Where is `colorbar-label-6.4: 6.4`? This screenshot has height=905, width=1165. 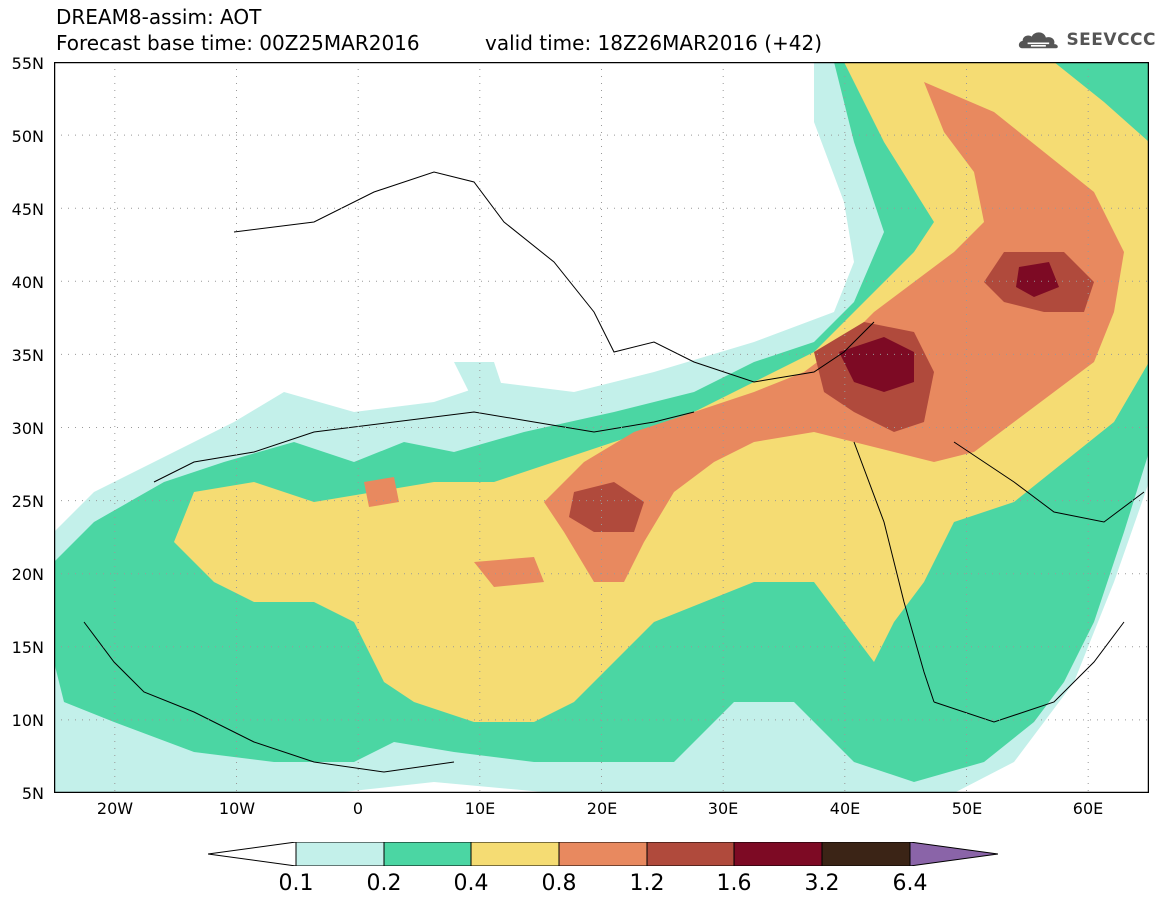 colorbar-label-6.4: 6.4 is located at coordinates (910, 883).